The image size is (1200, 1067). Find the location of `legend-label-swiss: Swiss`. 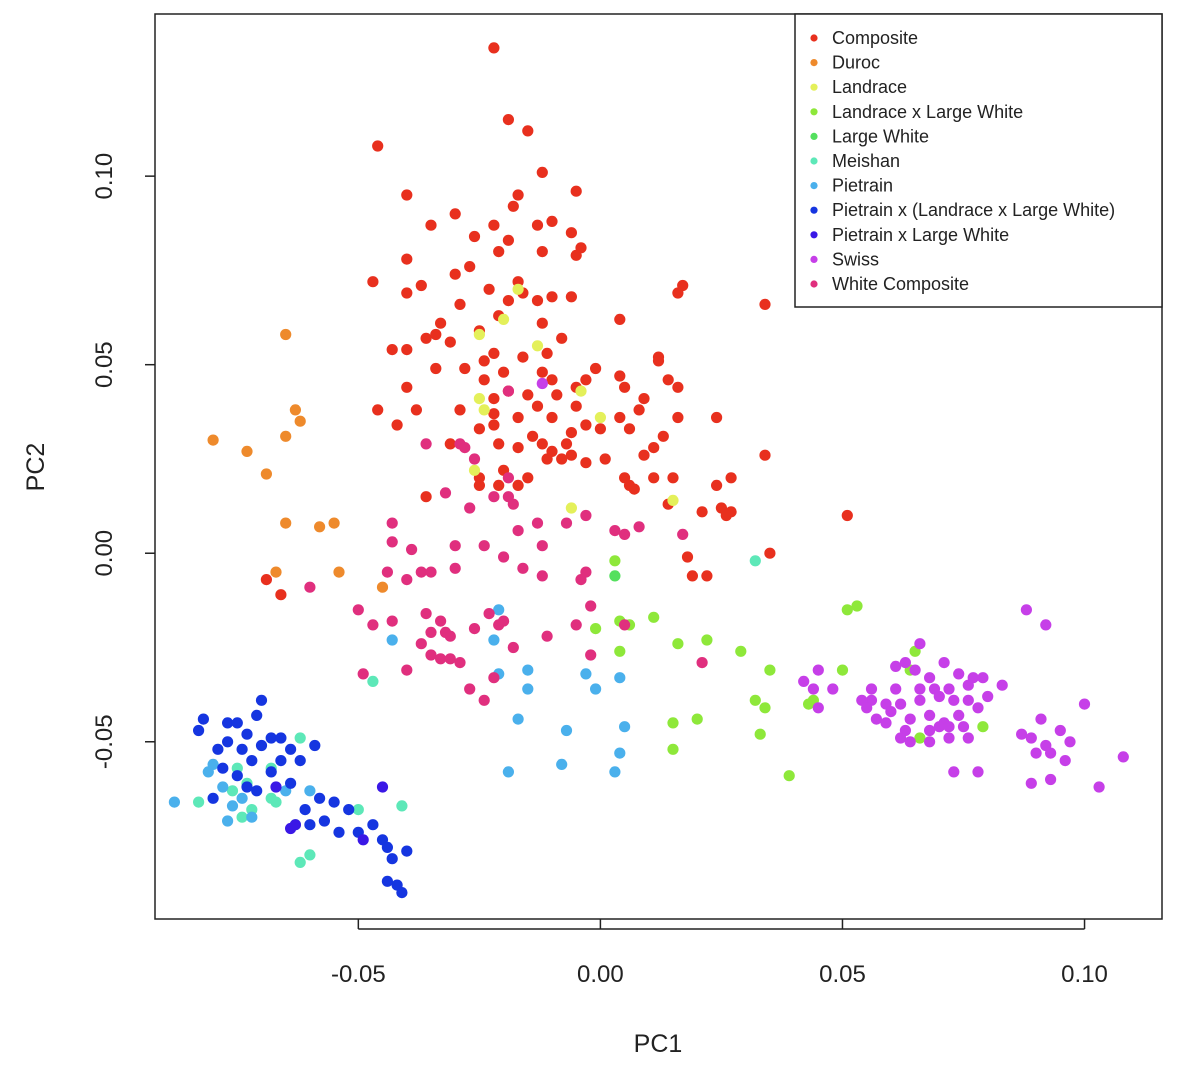

legend-label-swiss: Swiss is located at coordinates (855, 259).